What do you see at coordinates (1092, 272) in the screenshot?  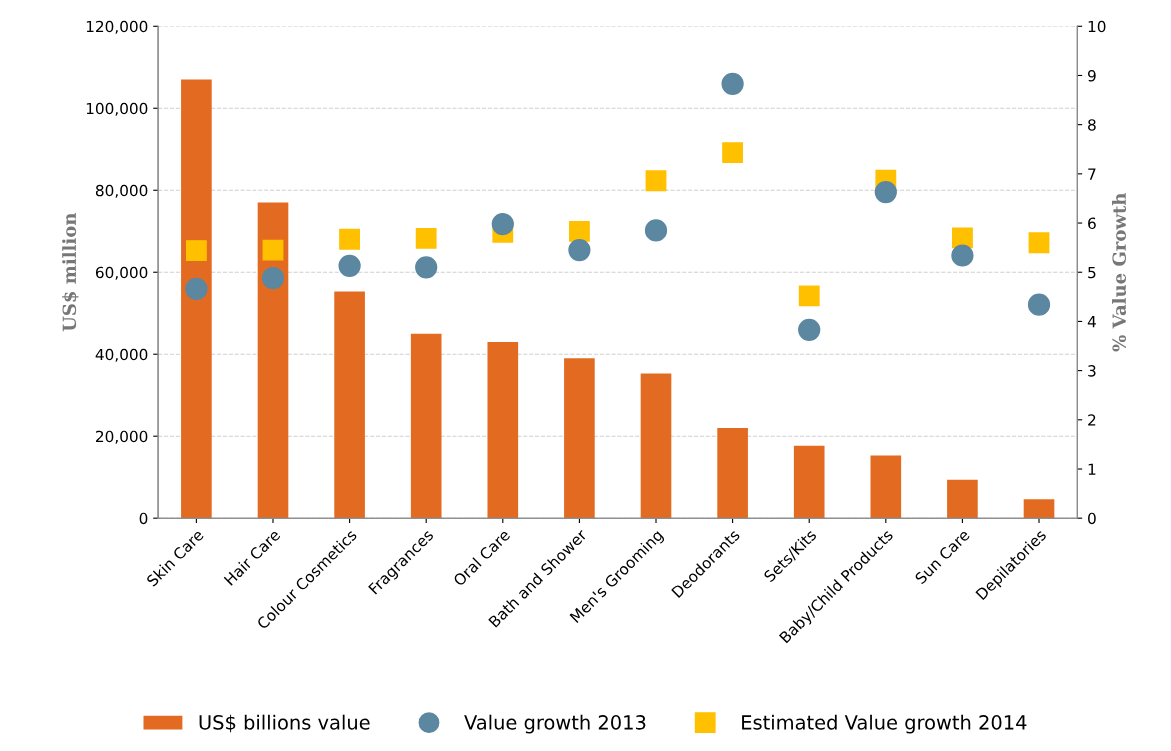 I see `y2-tick-label: 5` at bounding box center [1092, 272].